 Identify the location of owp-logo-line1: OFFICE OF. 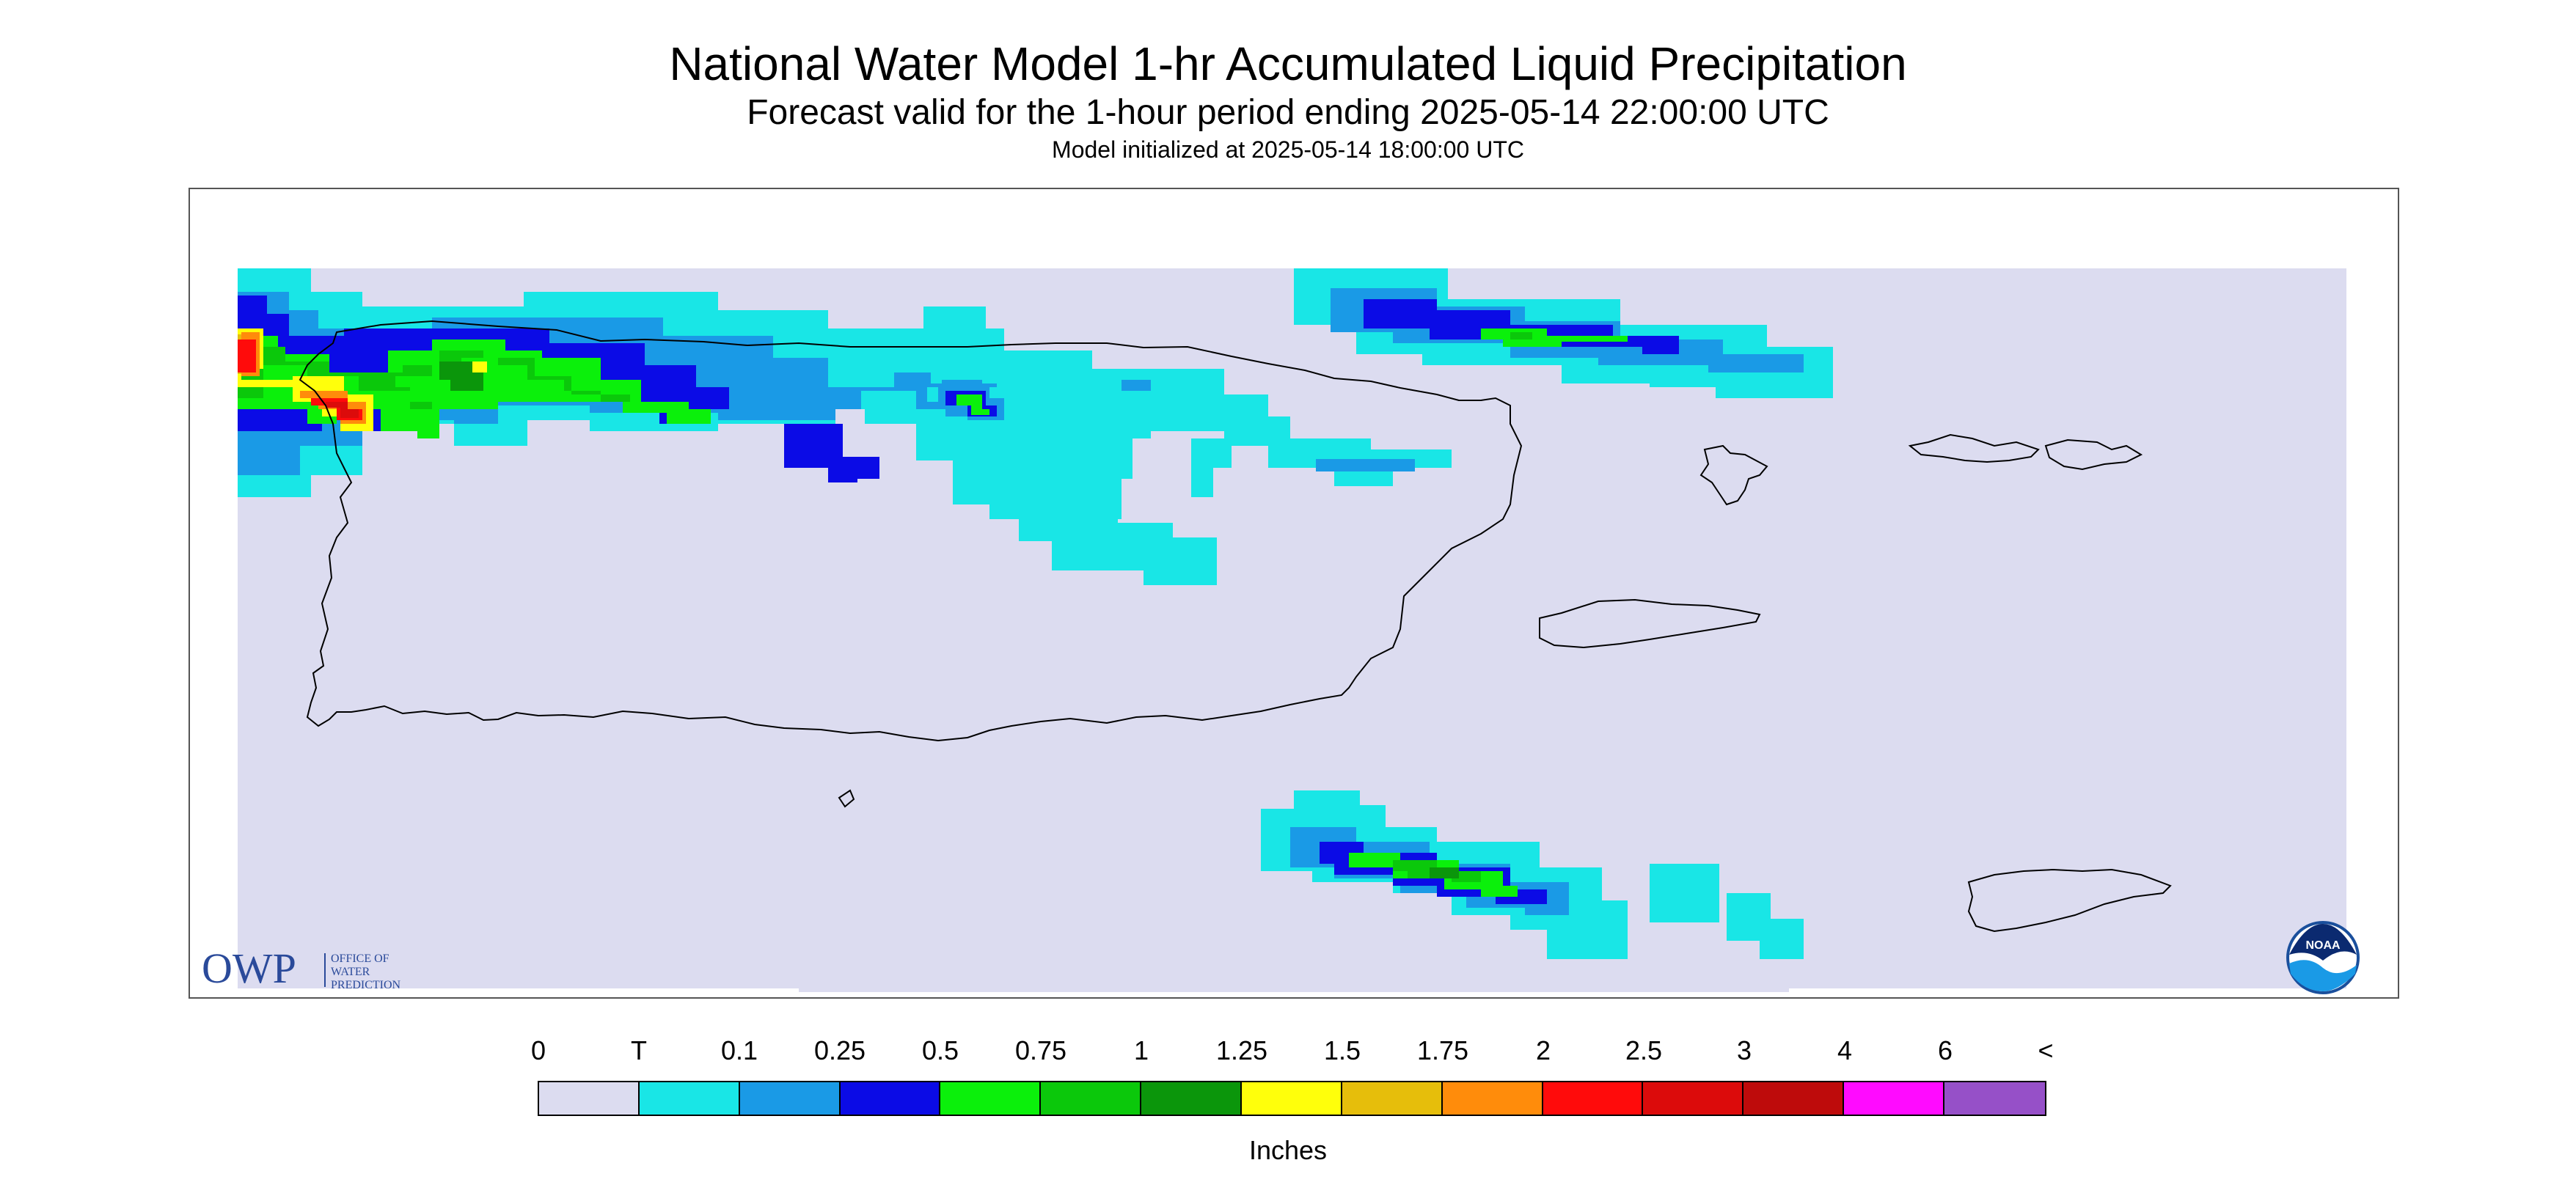
(360, 958).